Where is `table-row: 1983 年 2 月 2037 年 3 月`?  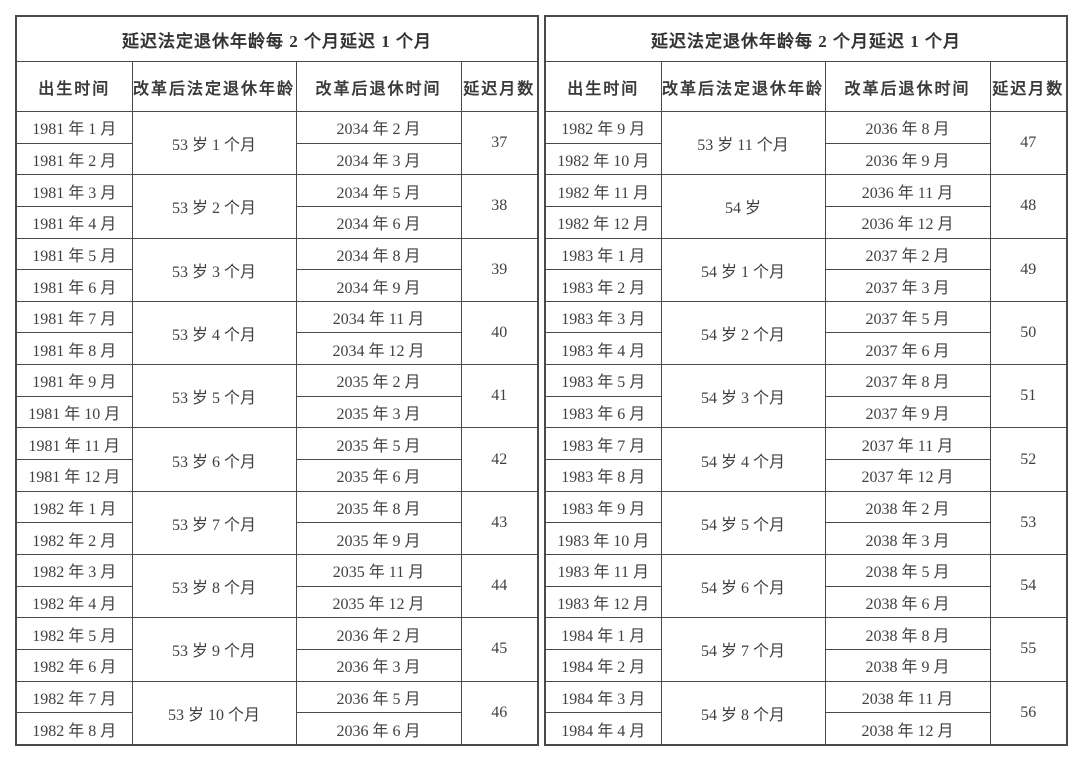
table-row: 1983 年 2 月 2037 年 3 月 is located at coordinates (805, 285).